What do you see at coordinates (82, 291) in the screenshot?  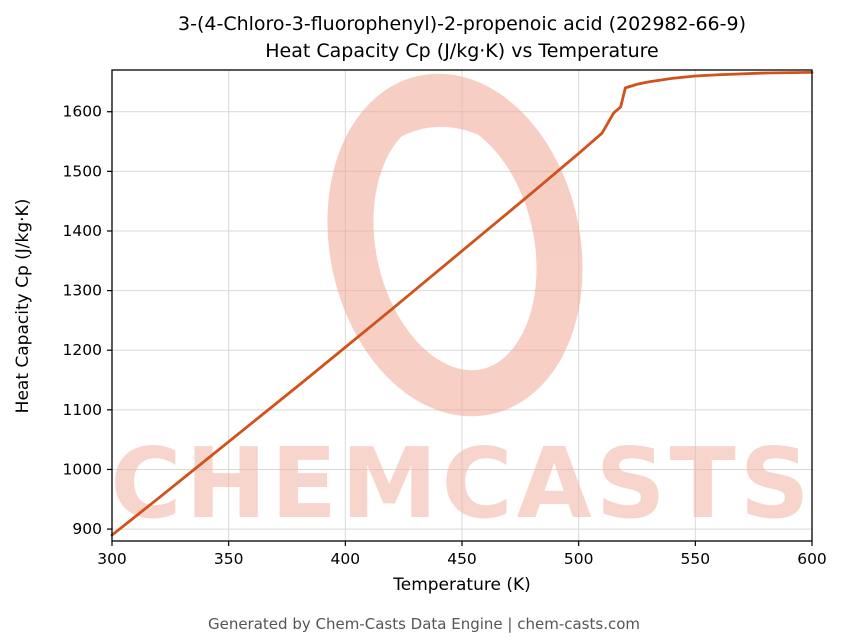 I see `y-tick-label: 1300` at bounding box center [82, 291].